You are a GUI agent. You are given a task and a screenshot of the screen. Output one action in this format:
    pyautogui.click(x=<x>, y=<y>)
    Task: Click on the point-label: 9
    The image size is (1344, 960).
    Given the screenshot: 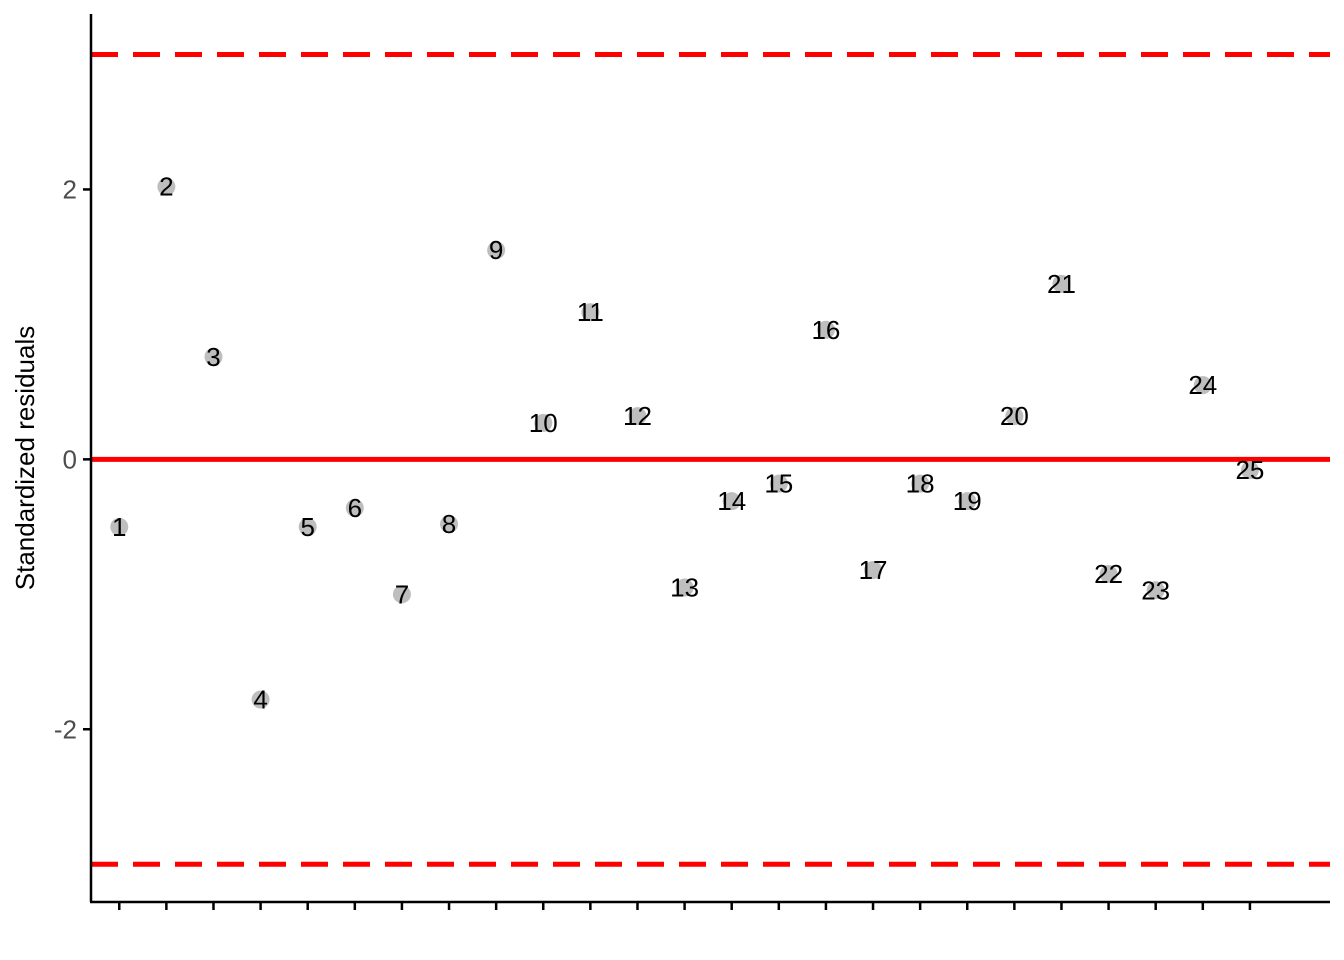 What is the action you would take?
    pyautogui.click(x=496, y=250)
    